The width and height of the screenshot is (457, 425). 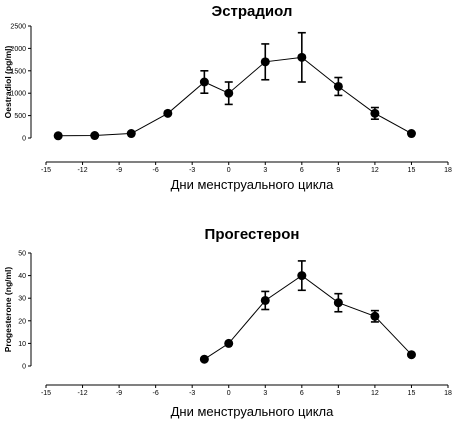 I want to click on chart2-x-tick-label: -12, so click(x=82, y=393).